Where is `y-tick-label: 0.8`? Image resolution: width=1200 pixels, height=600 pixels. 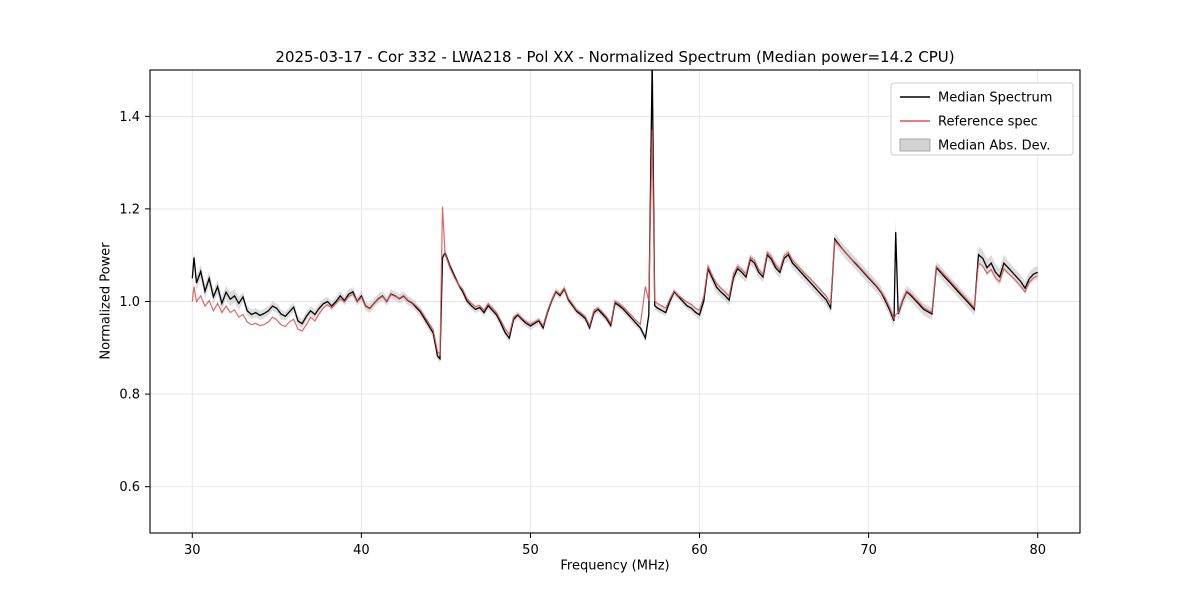
y-tick-label: 0.8 is located at coordinates (129, 395).